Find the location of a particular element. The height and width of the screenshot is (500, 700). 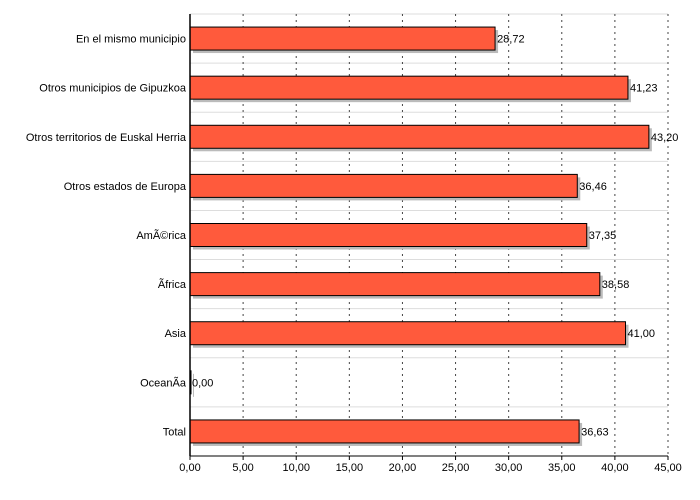

x-tick-label: 5,00 is located at coordinates (242, 468).